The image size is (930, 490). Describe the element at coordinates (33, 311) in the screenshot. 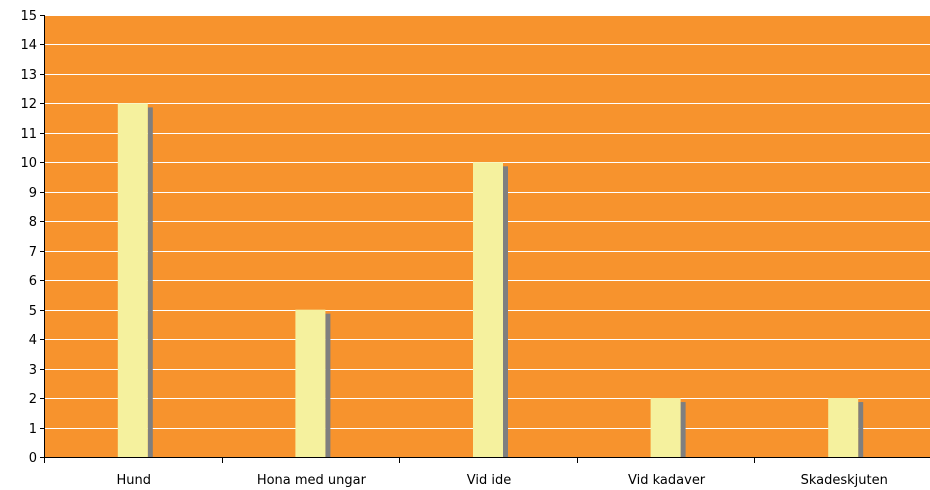

I see `y-tick-label: 5` at that location.